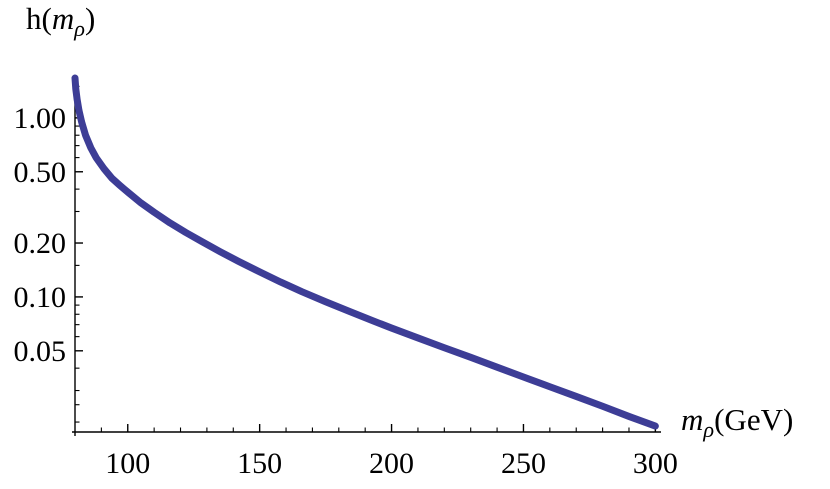 The image size is (830, 489). Describe the element at coordinates (39, 18) in the screenshot. I see `y-axis-title-prefix: h(` at that location.